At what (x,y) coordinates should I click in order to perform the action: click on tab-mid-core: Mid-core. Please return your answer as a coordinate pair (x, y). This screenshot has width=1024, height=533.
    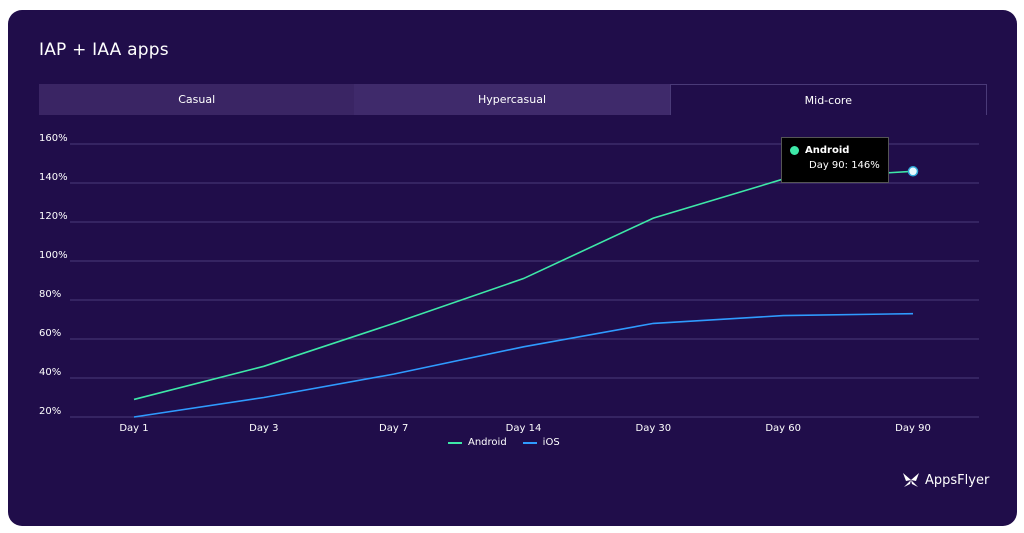
    Looking at the image, I should click on (828, 99).